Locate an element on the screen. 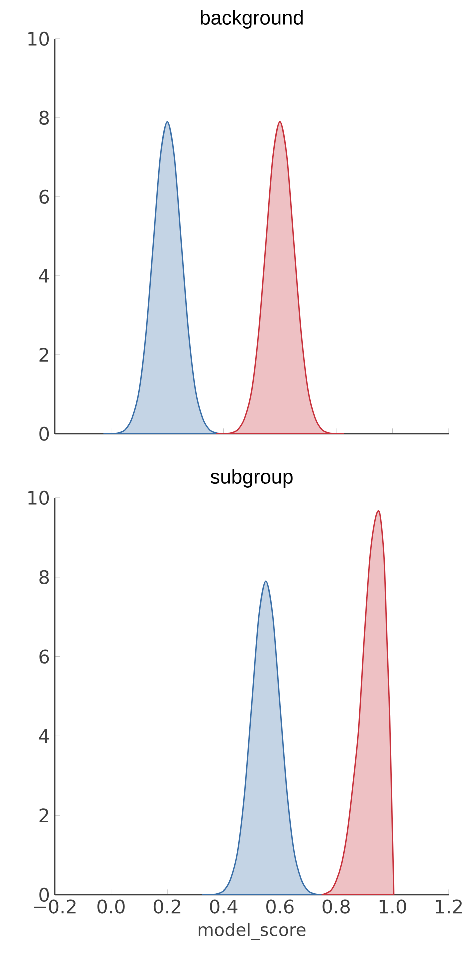  x-tick-label: 0.6 is located at coordinates (280, 907).